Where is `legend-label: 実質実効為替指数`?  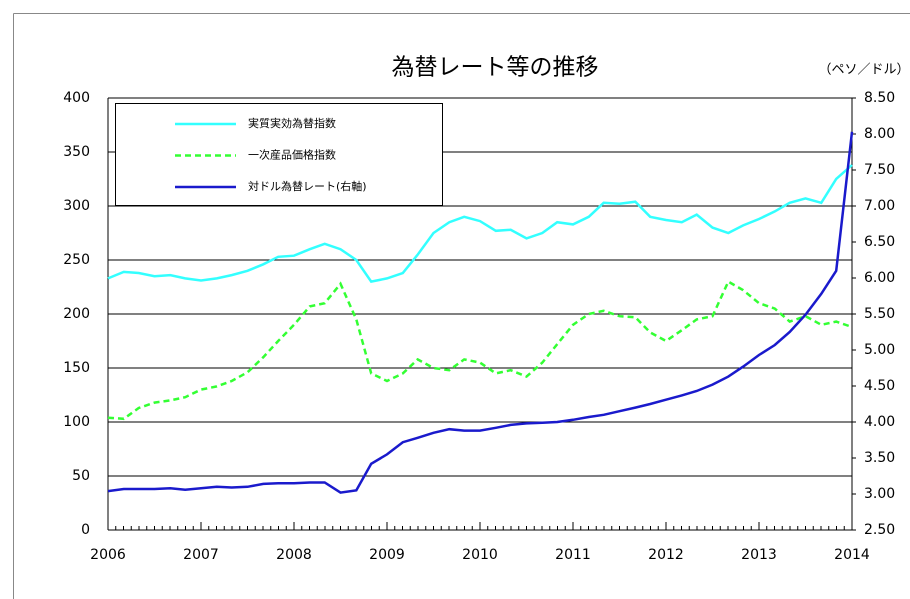
legend-label: 実質実効為替指数 is located at coordinates (292, 123).